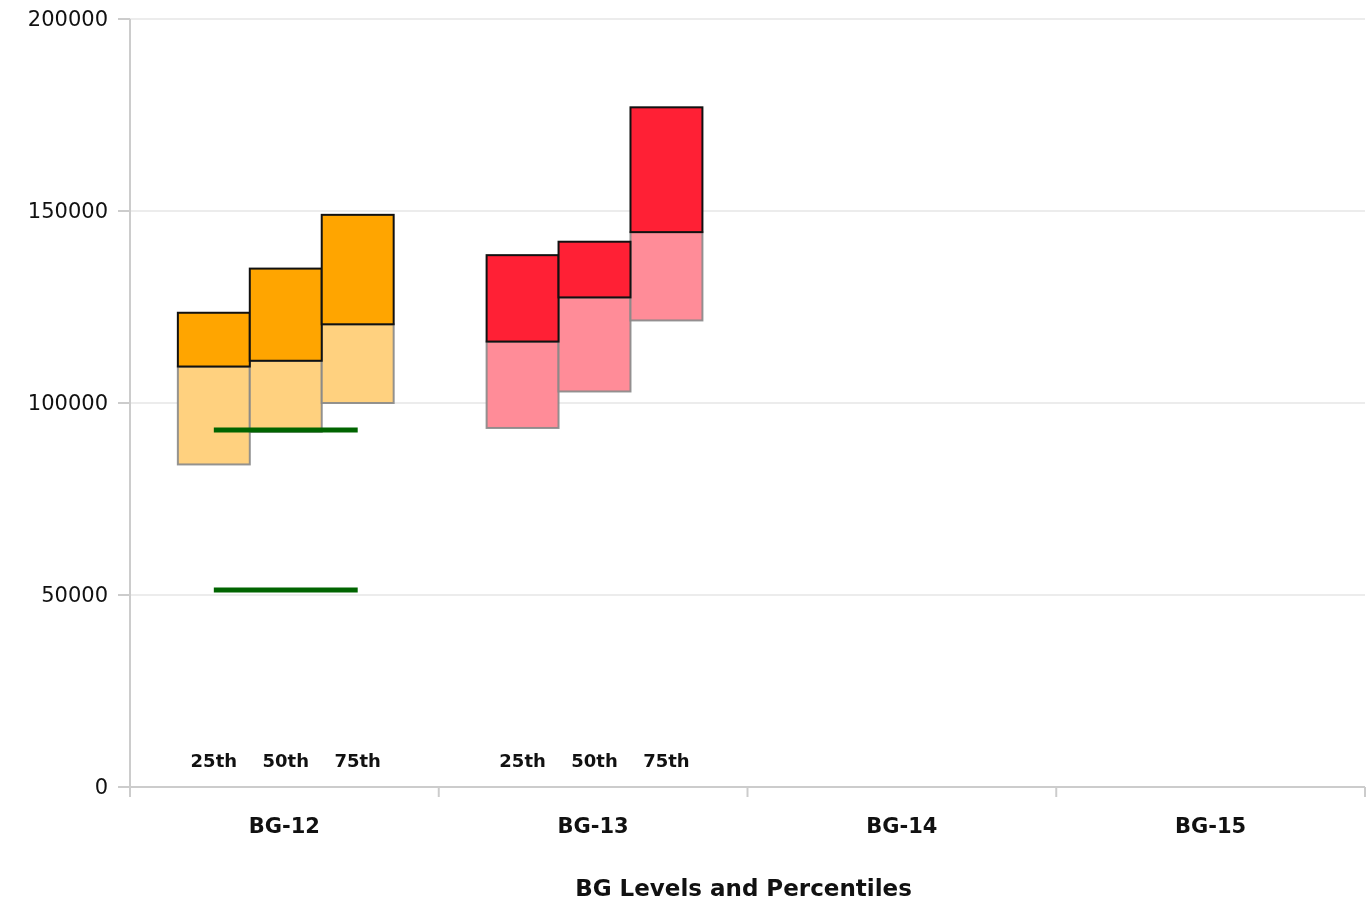  I want to click on text: BG-14, so click(902, 826).